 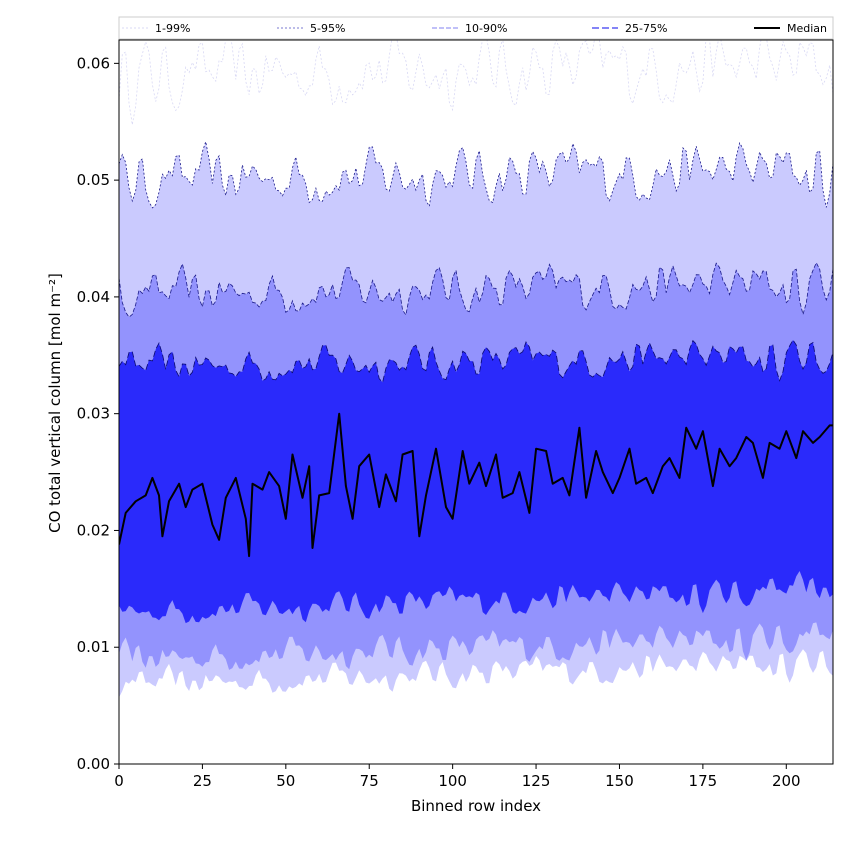 I want to click on x-tick-label: 200, so click(x=786, y=781).